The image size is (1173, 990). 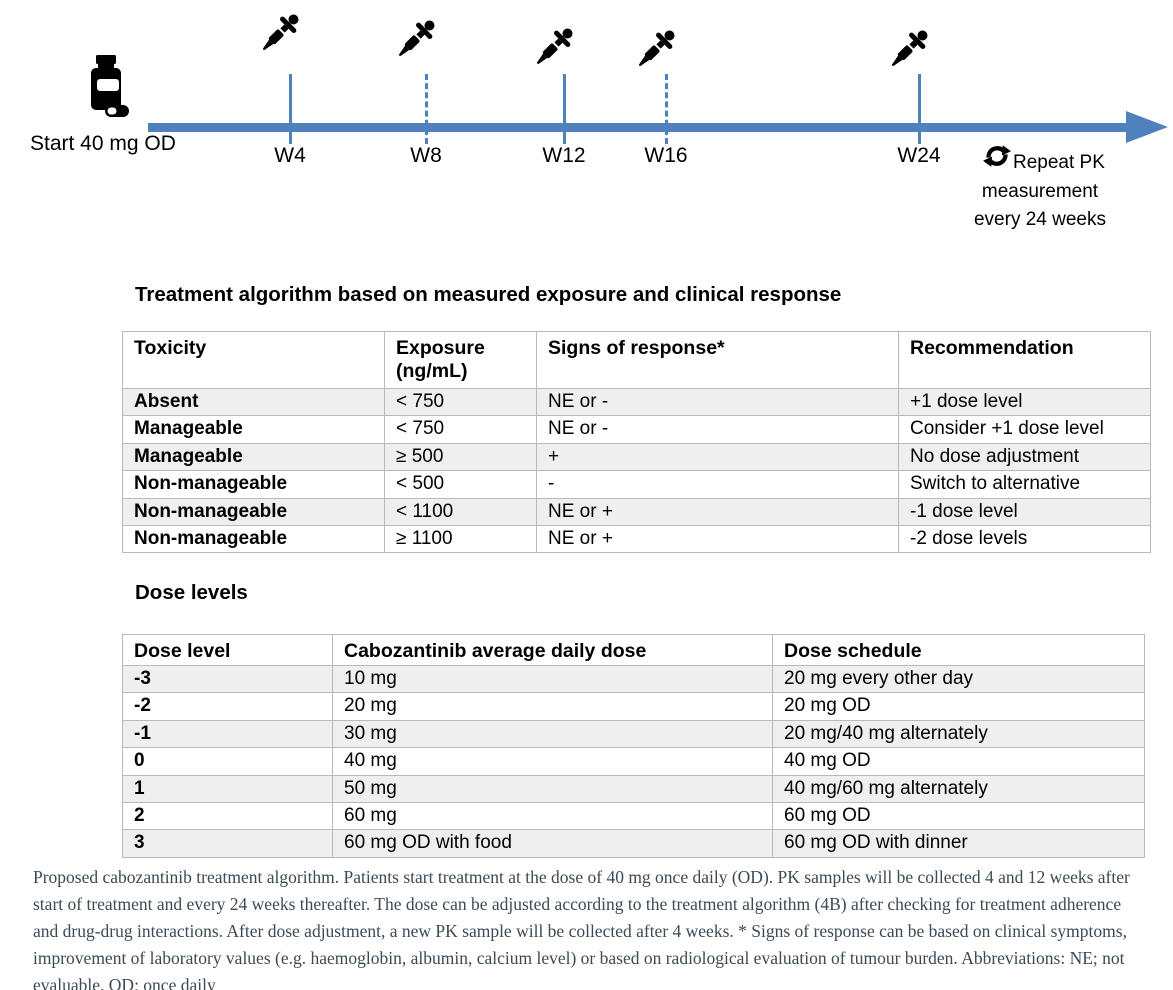 I want to click on table-row: 2 60 mg 60 mg OD, so click(x=633, y=816).